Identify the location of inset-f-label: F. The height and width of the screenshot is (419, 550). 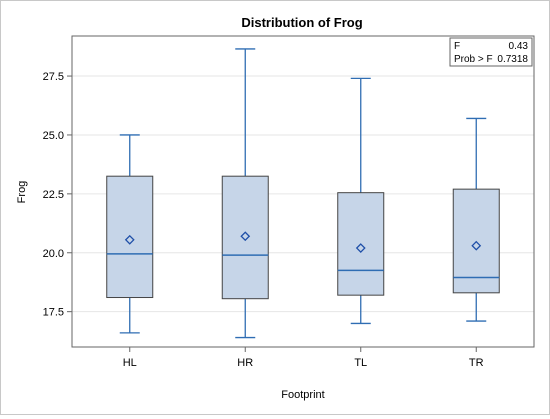
(457, 46).